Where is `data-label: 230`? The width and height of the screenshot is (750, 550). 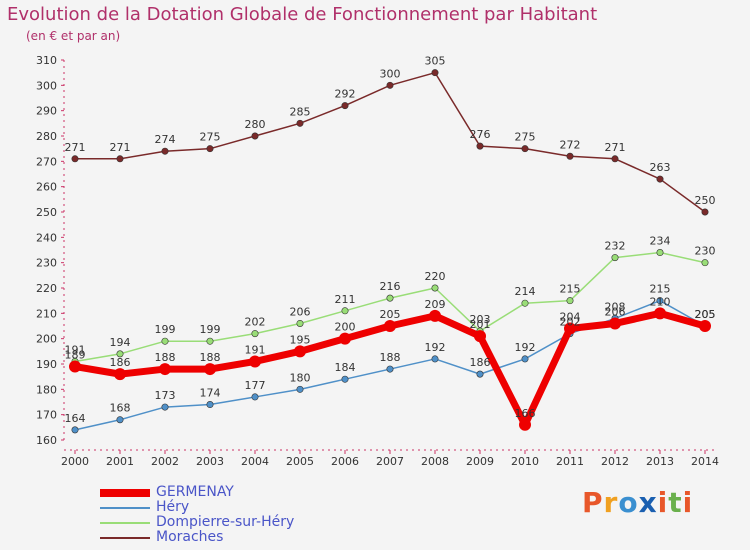 data-label: 230 is located at coordinates (705, 251).